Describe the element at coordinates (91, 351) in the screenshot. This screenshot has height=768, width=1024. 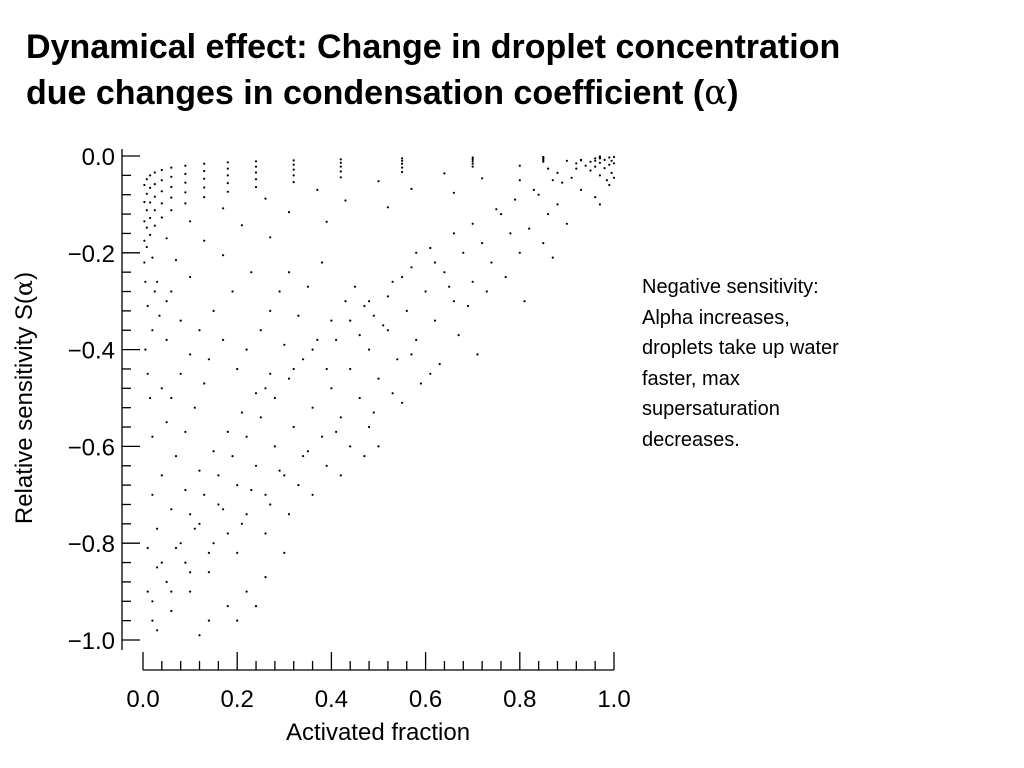
I see `y-tick-label: −0.4` at that location.